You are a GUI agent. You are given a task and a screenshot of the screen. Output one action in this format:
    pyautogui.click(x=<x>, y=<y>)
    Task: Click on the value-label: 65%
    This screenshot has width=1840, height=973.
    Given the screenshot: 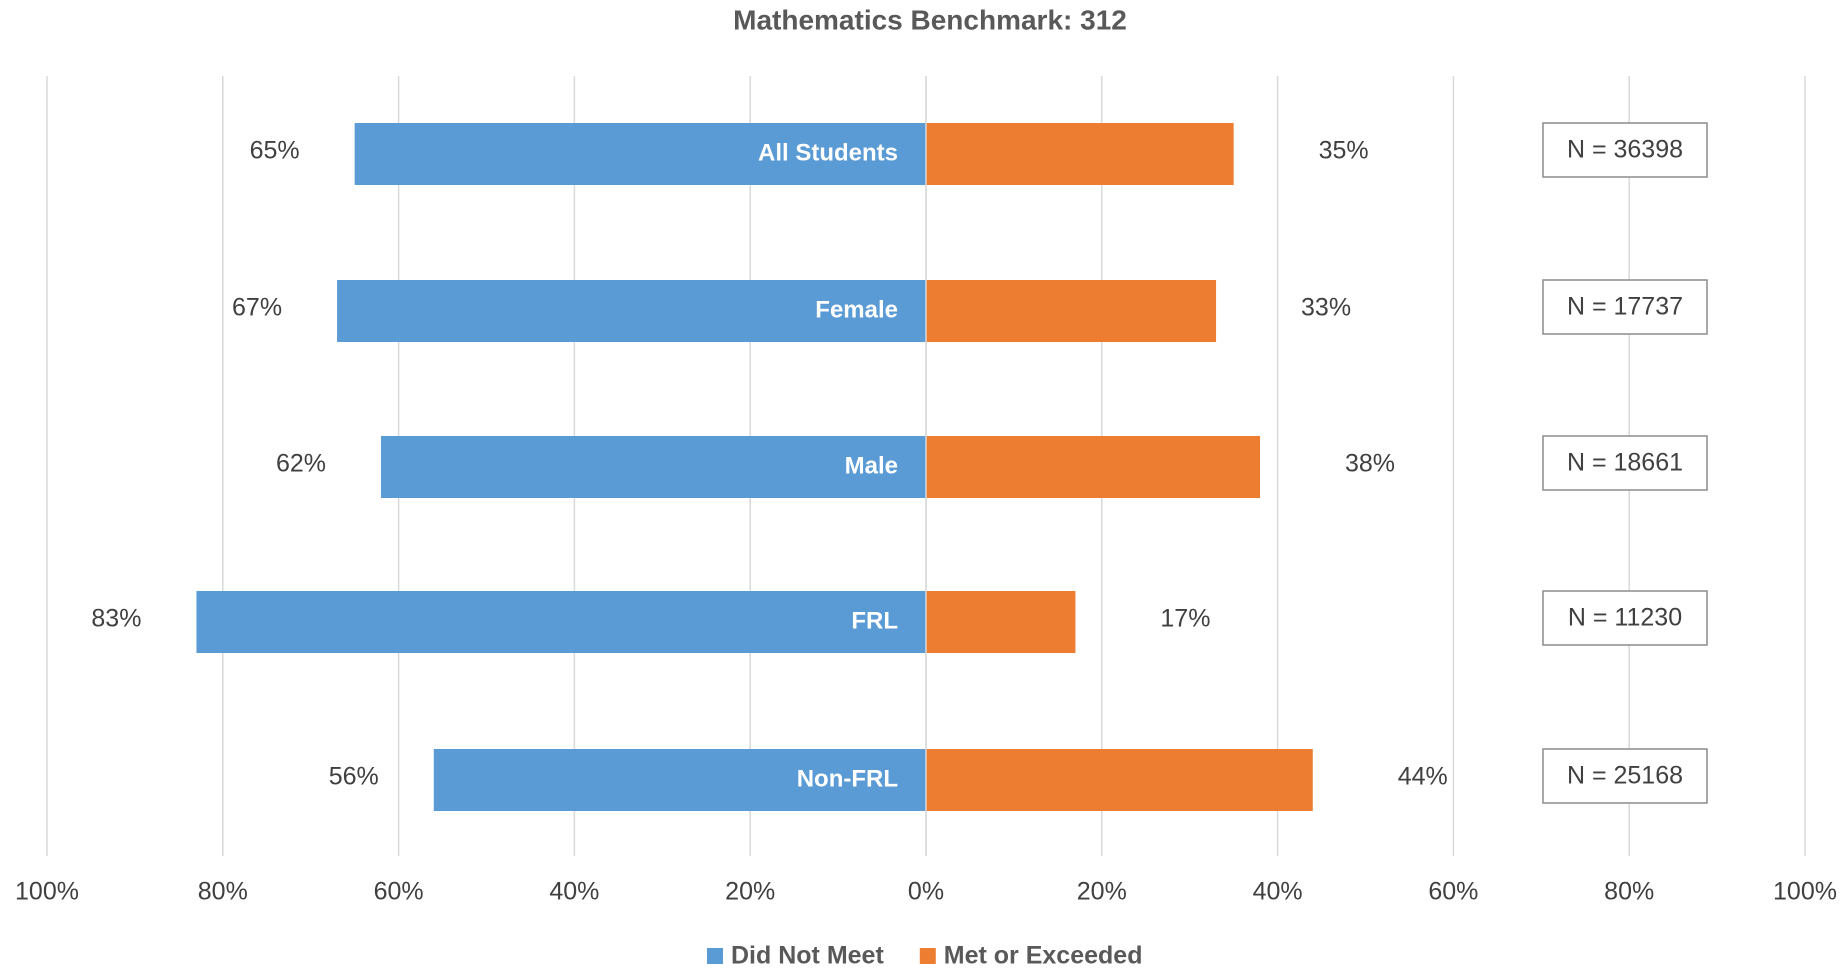 What is the action you would take?
    pyautogui.click(x=275, y=151)
    